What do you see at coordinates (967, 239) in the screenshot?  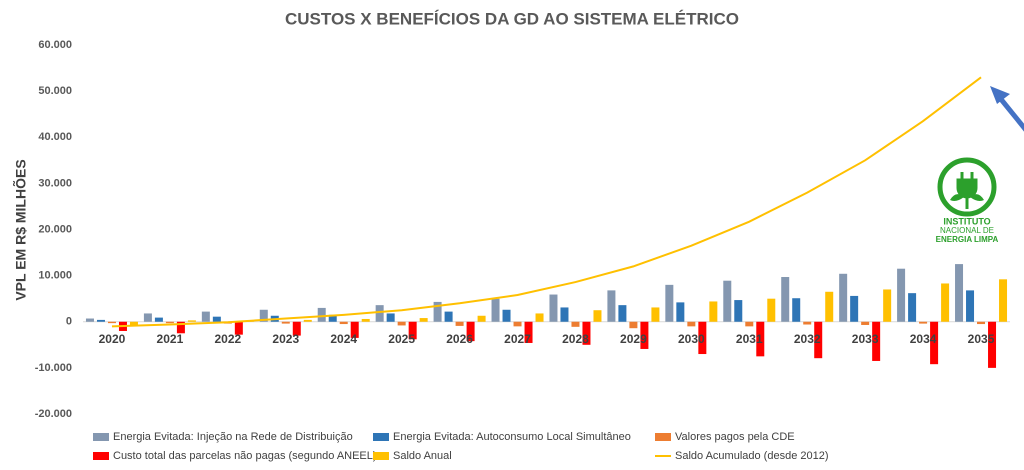 I see `logo-text: ENERGIA LIMPA` at bounding box center [967, 239].